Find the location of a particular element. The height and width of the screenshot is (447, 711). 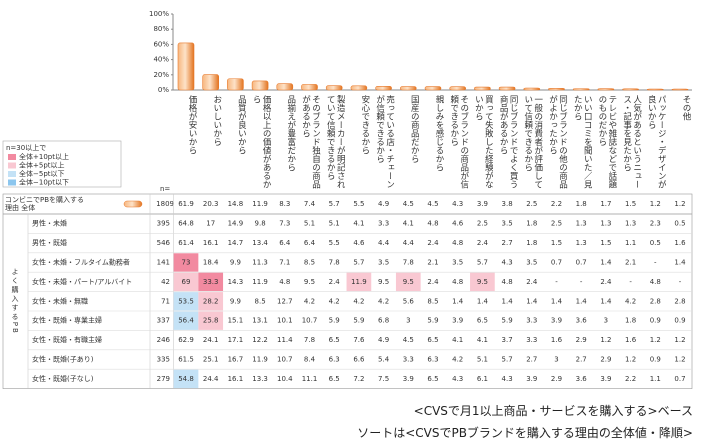

cell: 25.1 is located at coordinates (211, 360).